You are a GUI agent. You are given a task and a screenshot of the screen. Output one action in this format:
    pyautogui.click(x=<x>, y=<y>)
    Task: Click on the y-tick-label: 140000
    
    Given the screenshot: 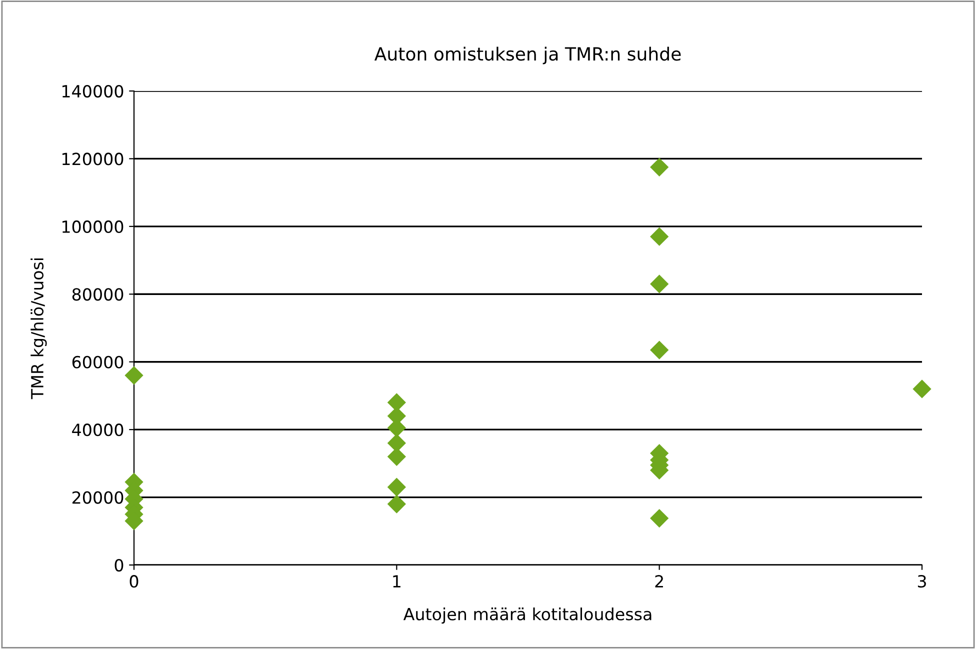 What is the action you would take?
    pyautogui.click(x=93, y=91)
    